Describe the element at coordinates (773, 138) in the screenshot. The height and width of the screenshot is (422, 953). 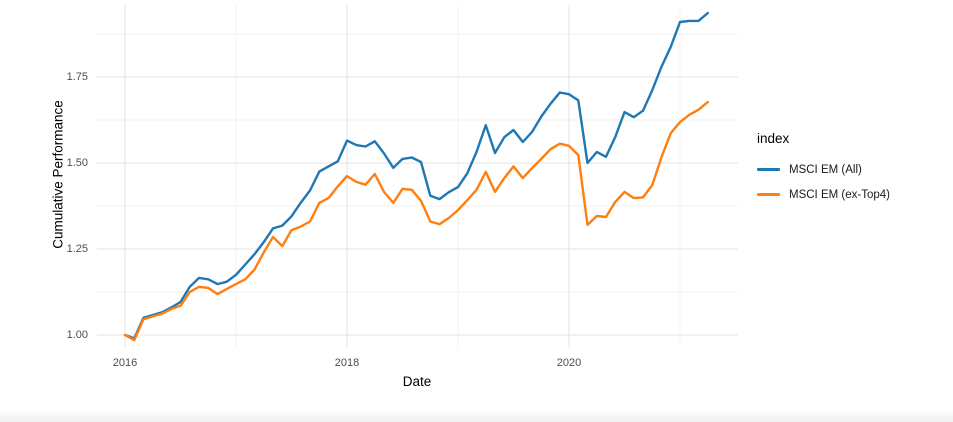
I see `legend-title: index` at that location.